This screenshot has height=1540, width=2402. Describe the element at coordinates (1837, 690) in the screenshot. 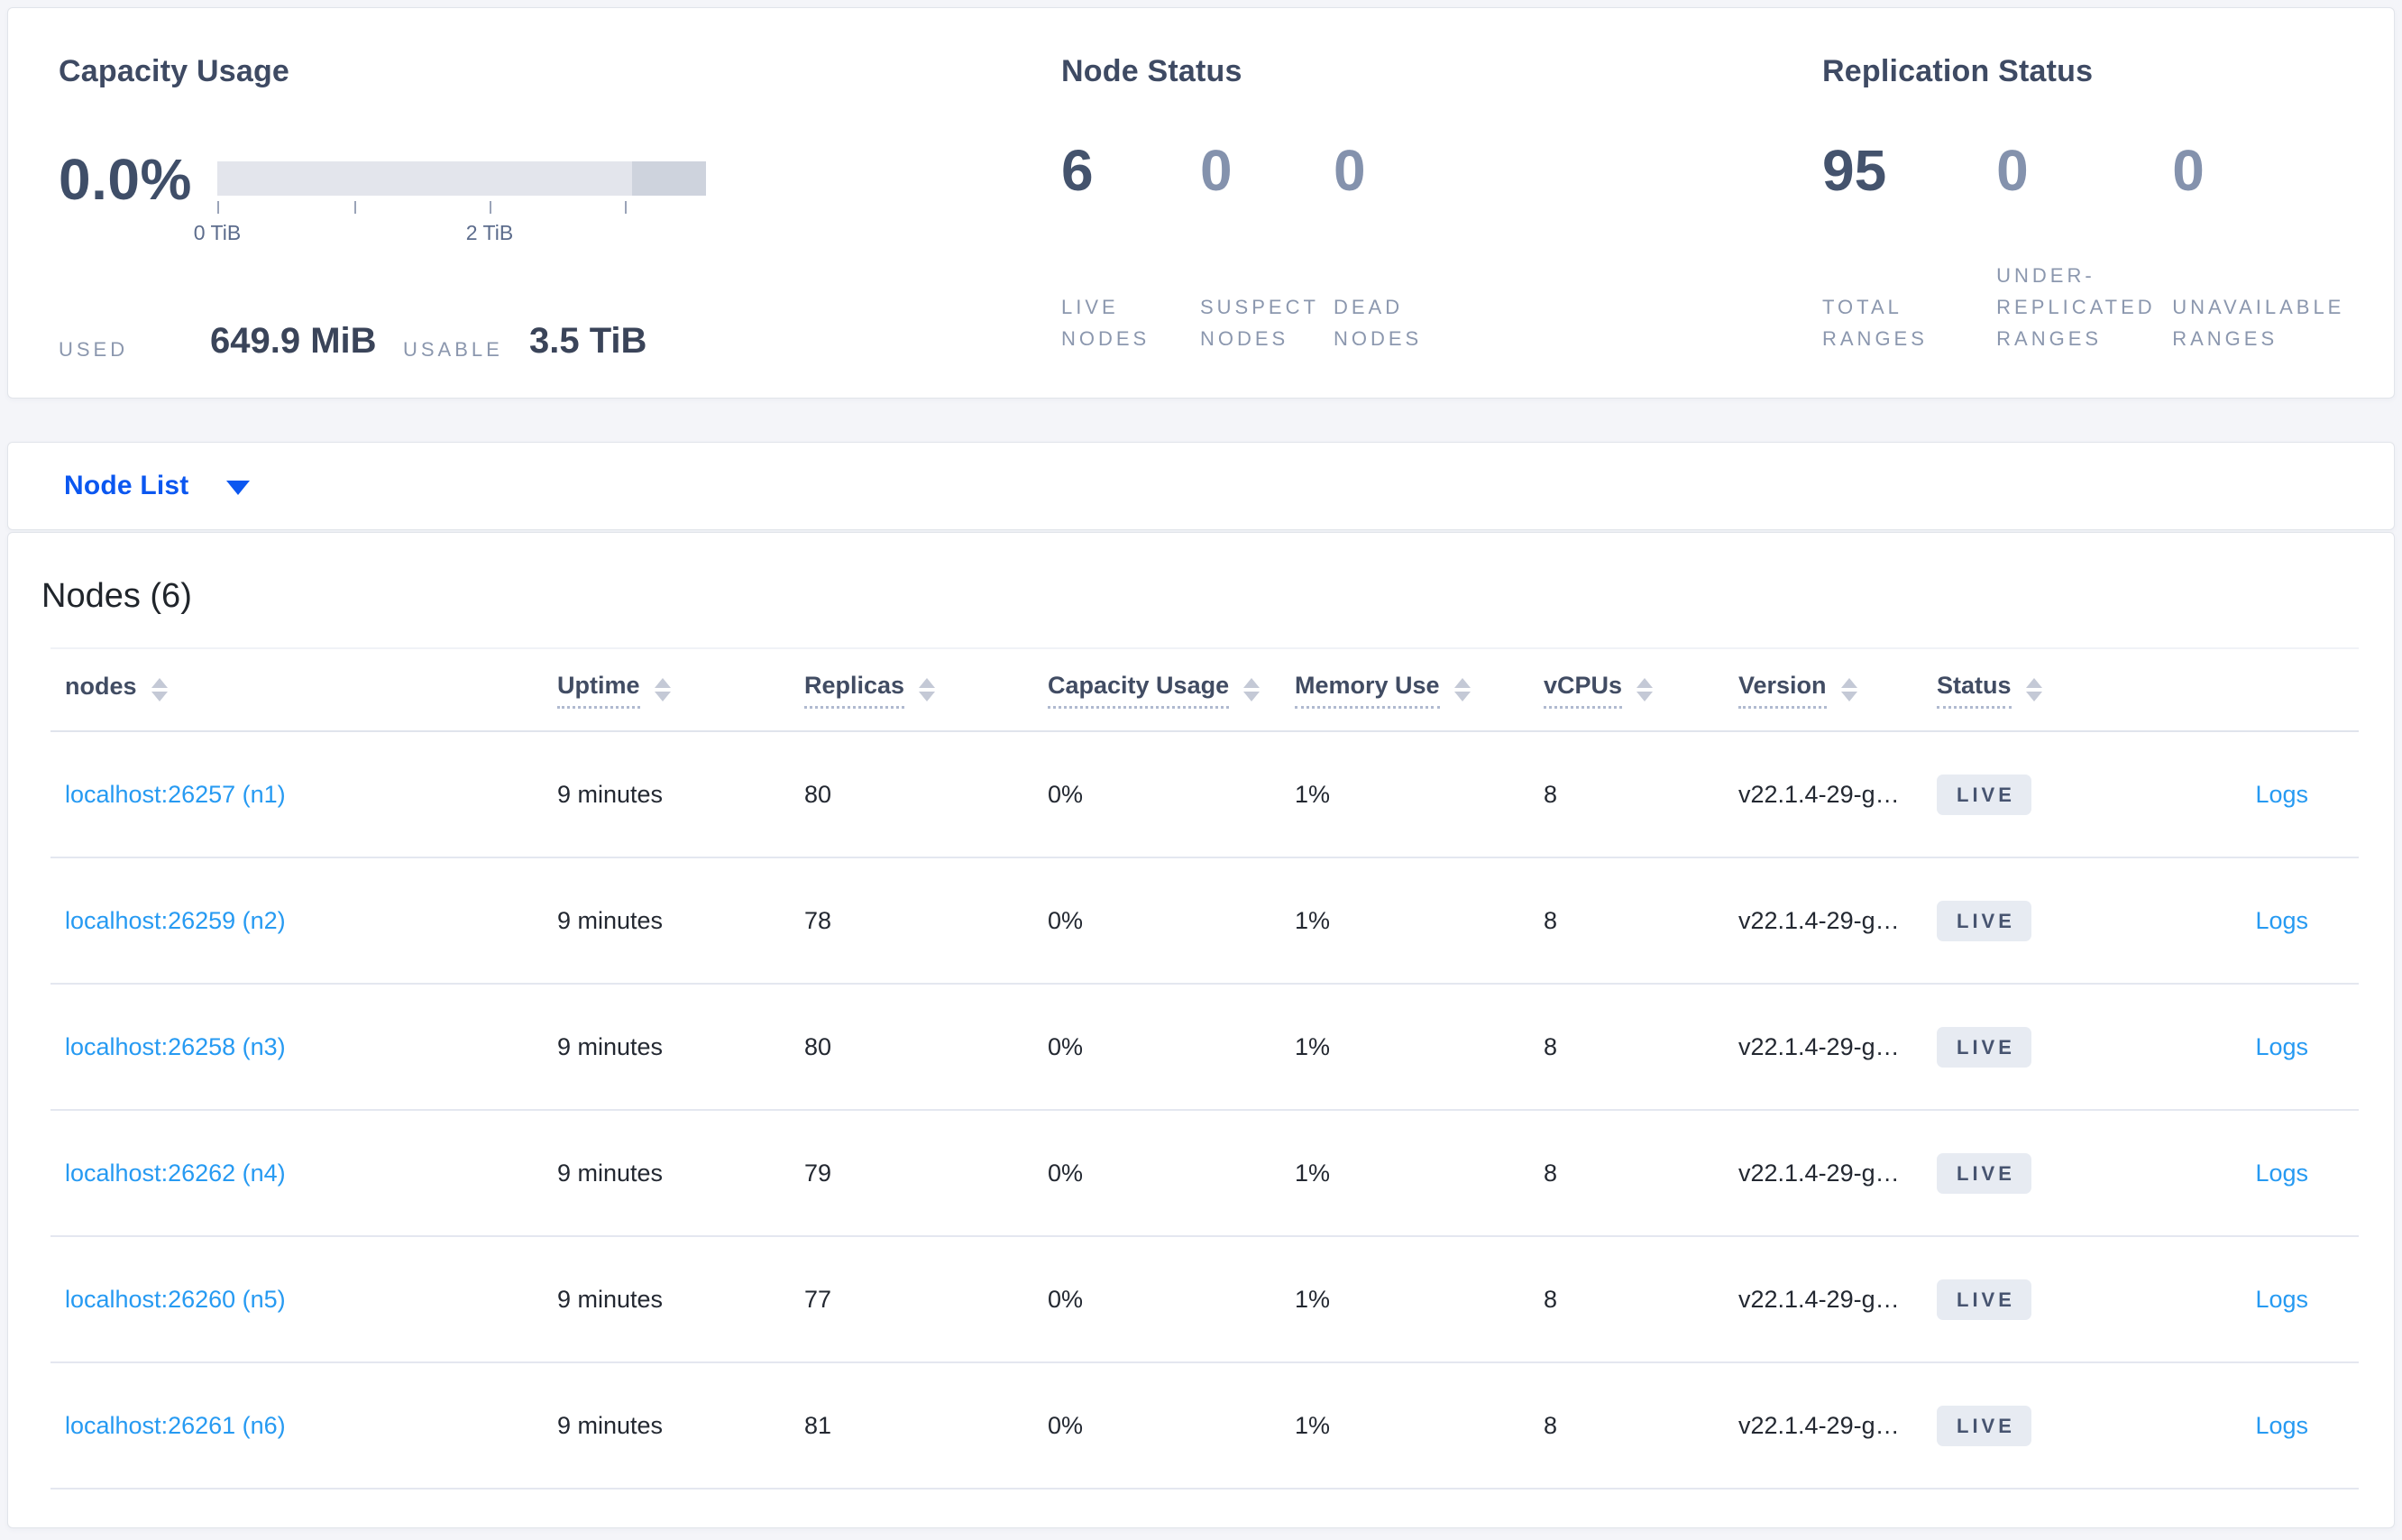

I see `header-cell-version: Version` at that location.